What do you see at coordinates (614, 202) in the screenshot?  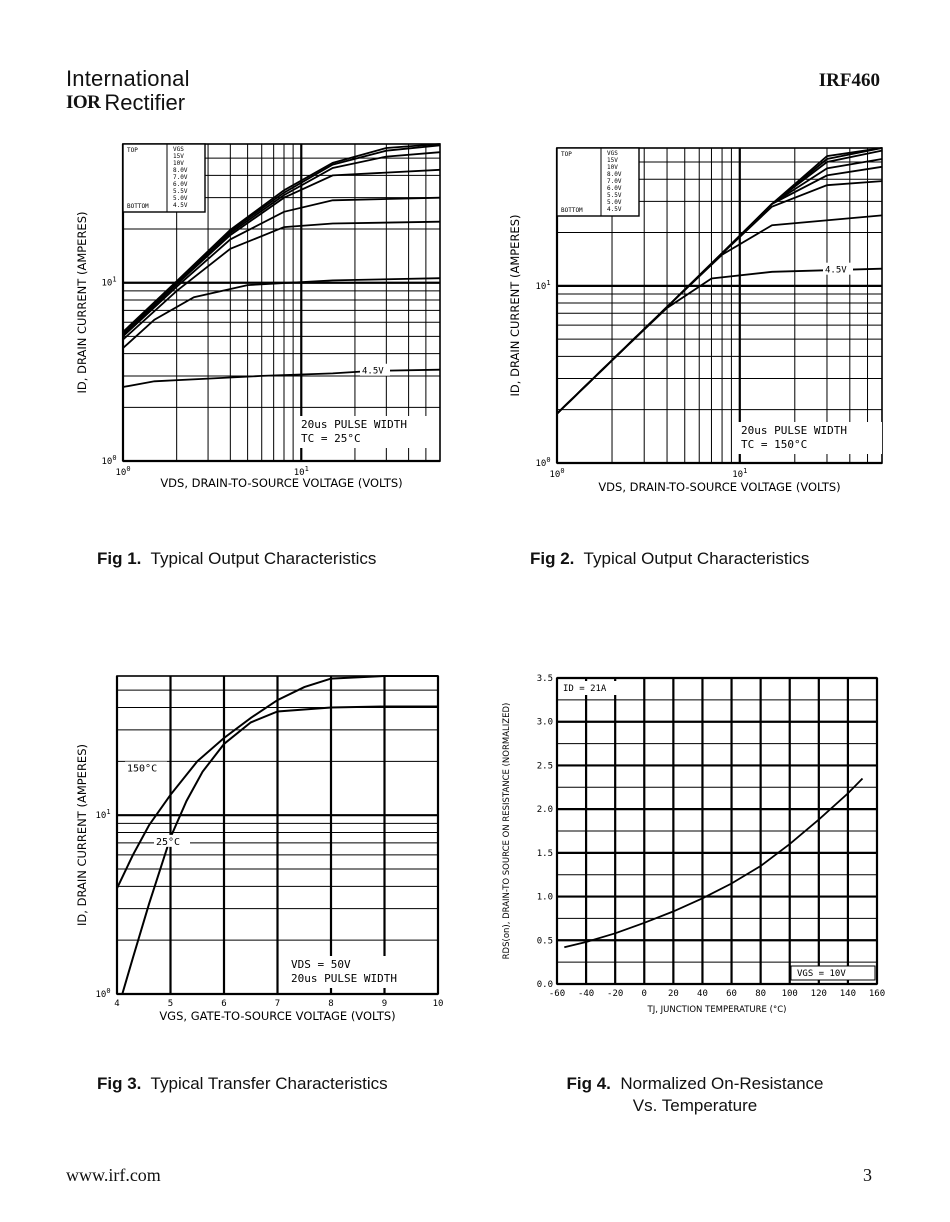 I see `legend-entry: 5.0V` at bounding box center [614, 202].